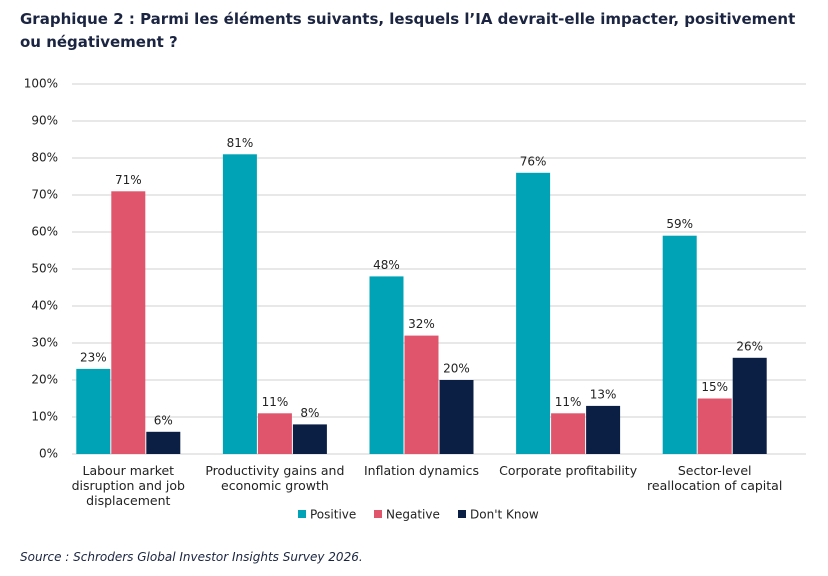  I want to click on x-tick-label: Productivity gains and economic growth, so click(275, 478).